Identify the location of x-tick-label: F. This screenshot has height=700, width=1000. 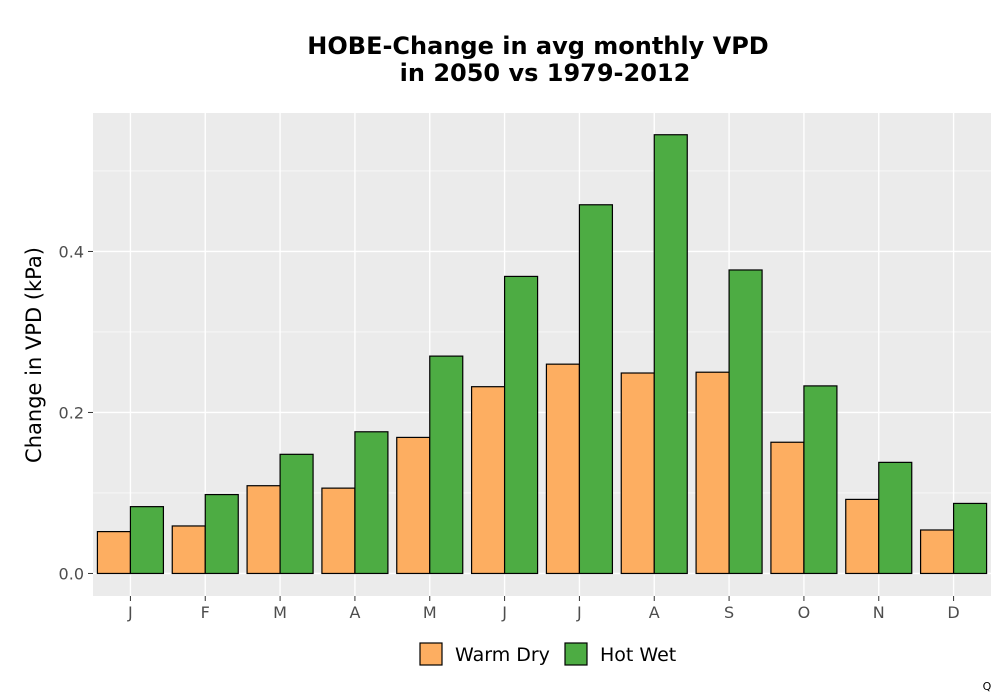
(205, 612).